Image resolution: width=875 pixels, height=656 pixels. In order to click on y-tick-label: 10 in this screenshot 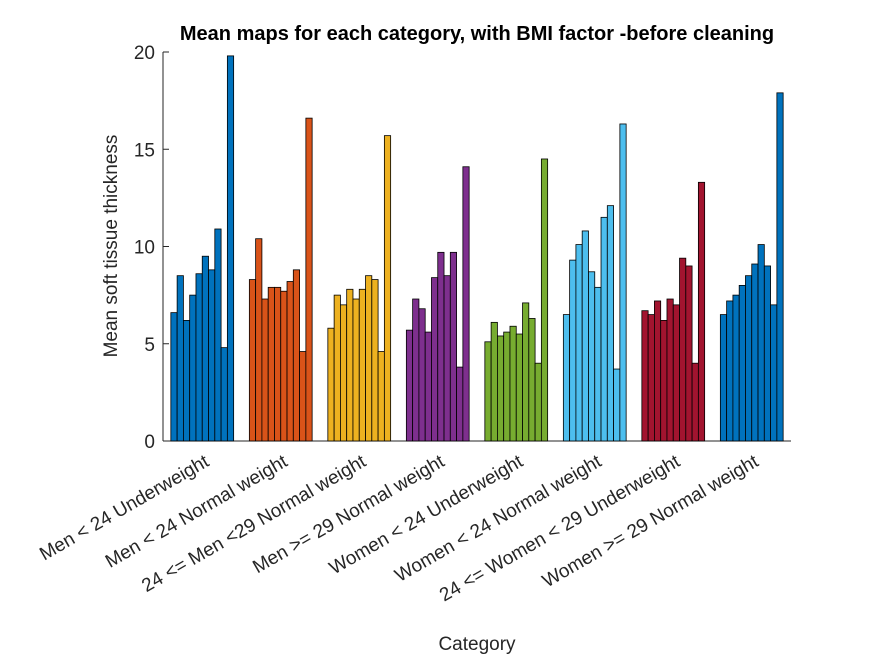, I will do `click(144, 248)`.